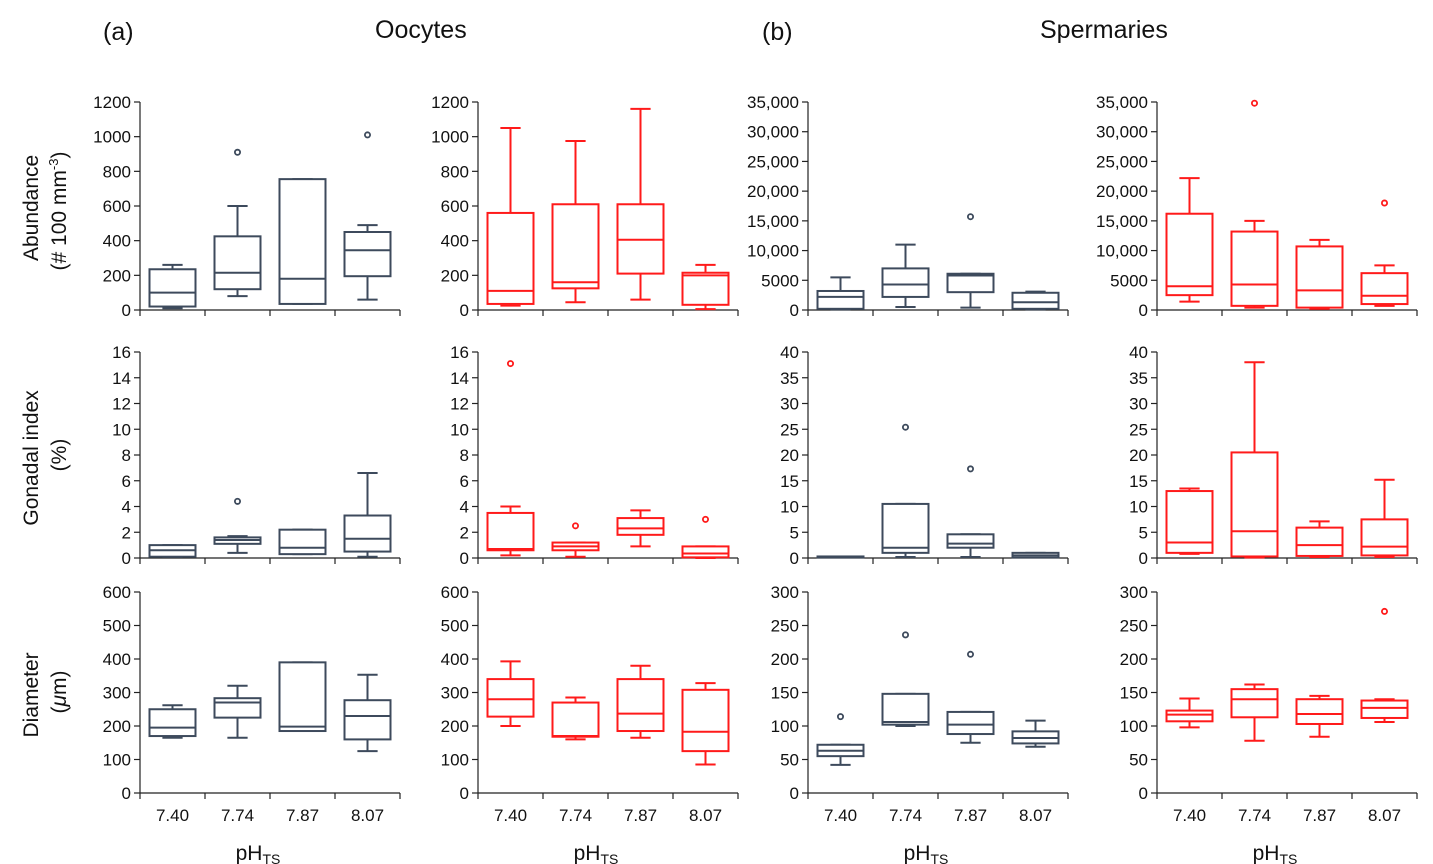  I want to click on panel-2-3: 0 5 10 15 20 25 30 35 40, so click(924, 455).